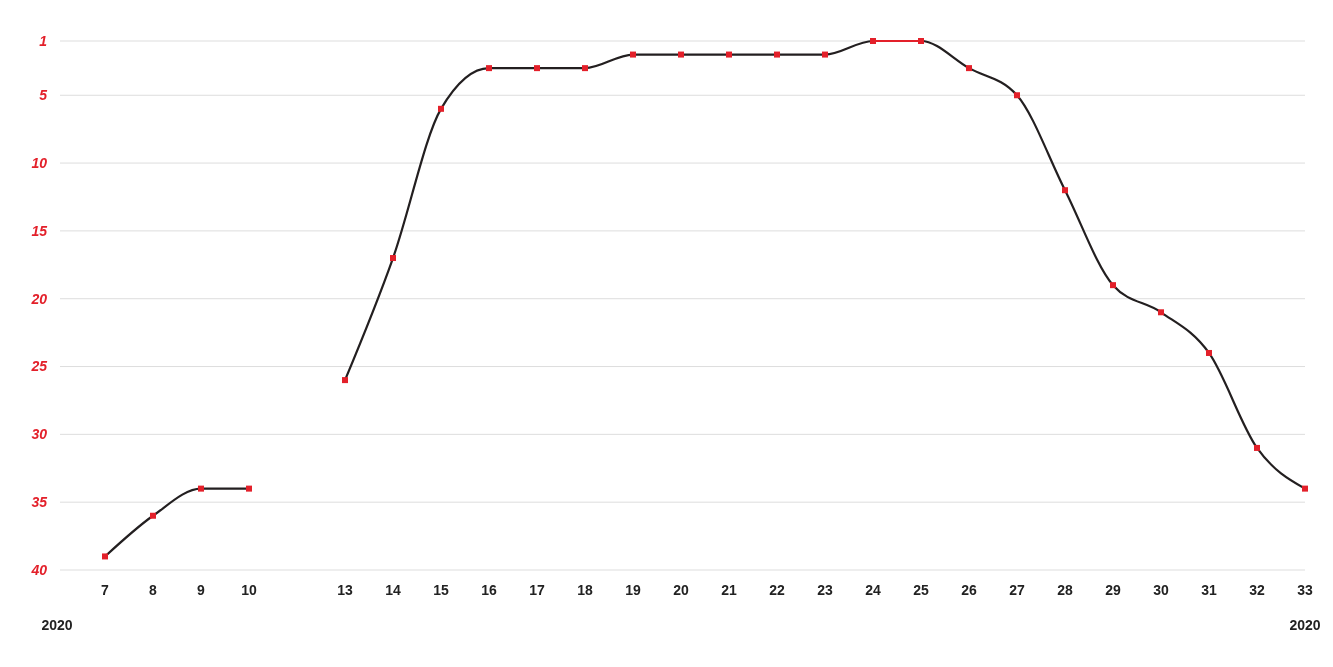  Describe the element at coordinates (39, 434) in the screenshot. I see `y-tick-label: 30` at that location.